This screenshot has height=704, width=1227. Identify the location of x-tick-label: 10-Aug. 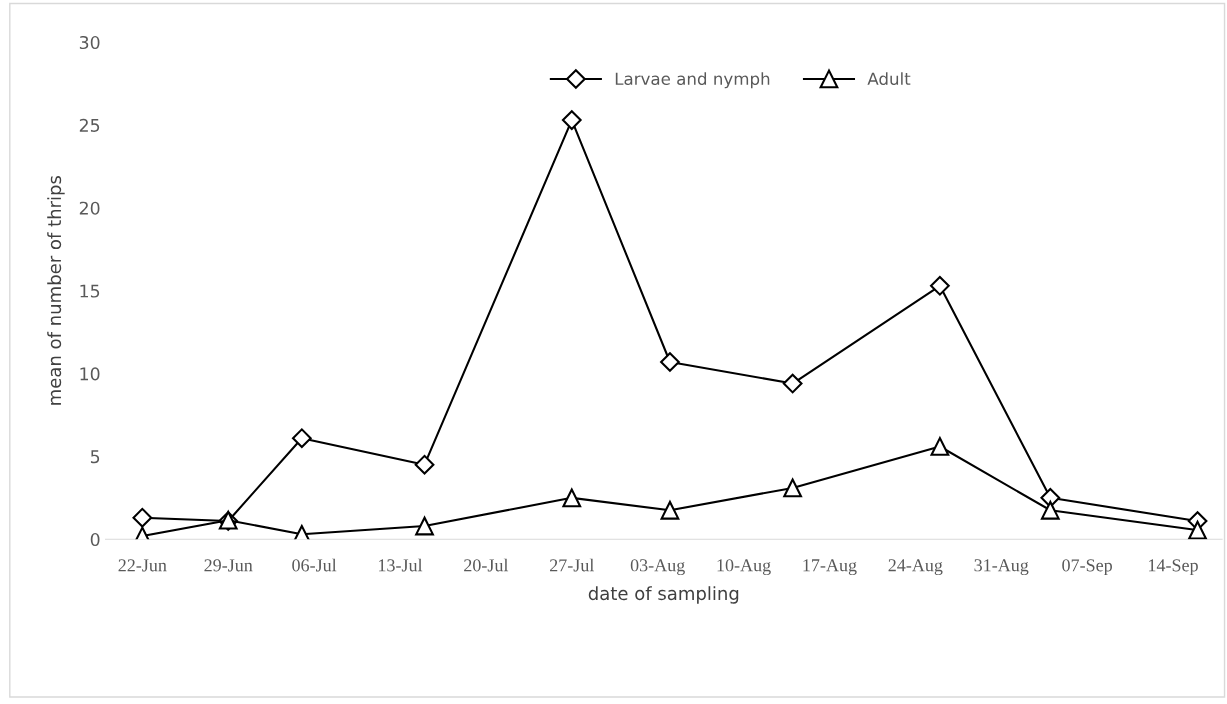
(744, 567).